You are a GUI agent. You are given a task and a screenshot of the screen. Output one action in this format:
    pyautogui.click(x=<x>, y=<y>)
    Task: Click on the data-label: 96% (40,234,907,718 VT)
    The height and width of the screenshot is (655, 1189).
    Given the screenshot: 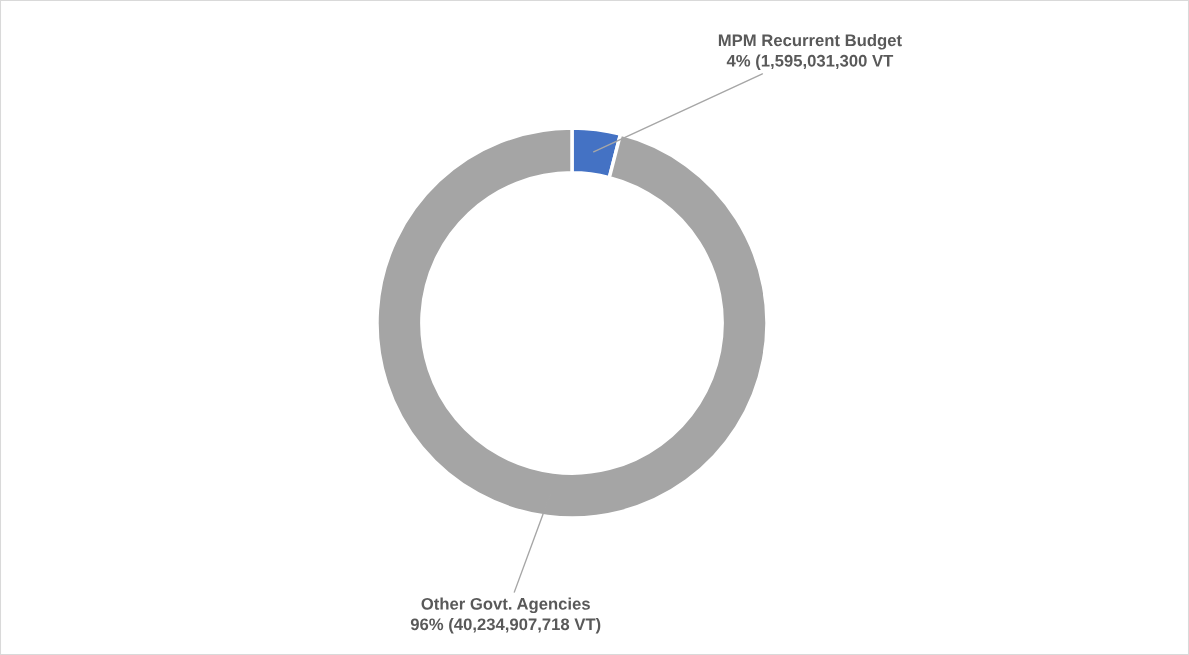 What is the action you would take?
    pyautogui.click(x=505, y=625)
    